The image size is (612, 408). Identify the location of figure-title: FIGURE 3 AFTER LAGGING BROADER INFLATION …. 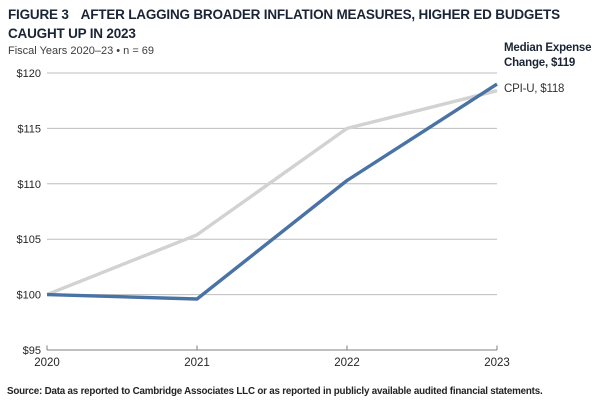
(303, 24).